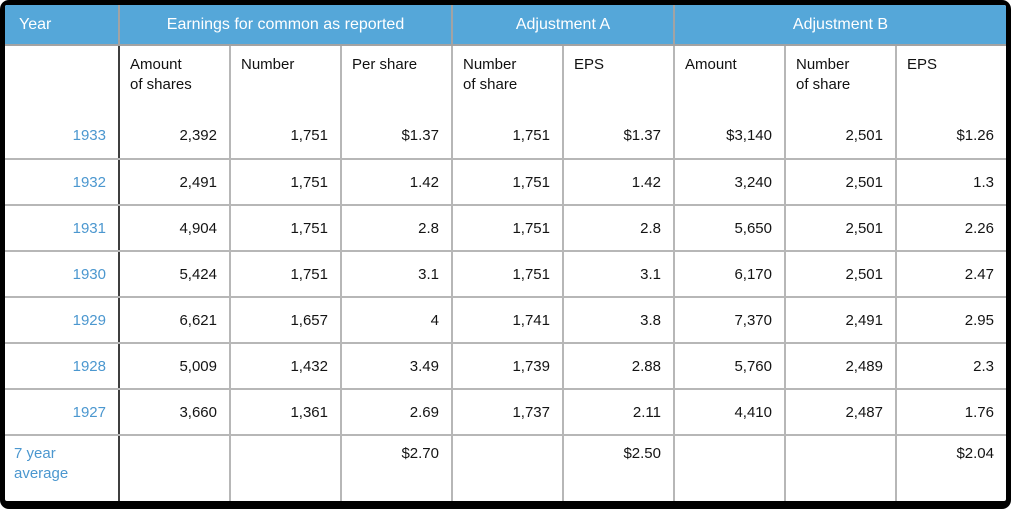  I want to click on subheader-amount-of-shares: Amount of shares, so click(174, 78).